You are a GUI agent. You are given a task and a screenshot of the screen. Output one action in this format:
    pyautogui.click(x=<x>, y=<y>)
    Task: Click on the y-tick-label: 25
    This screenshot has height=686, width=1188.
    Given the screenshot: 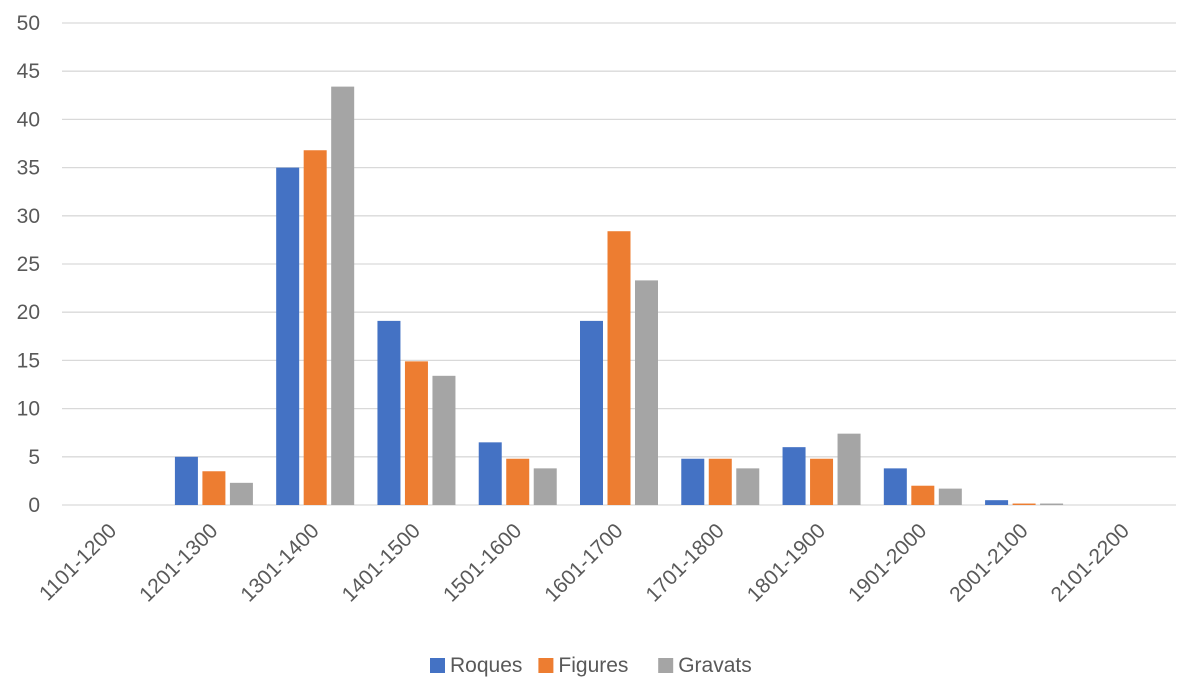 What is the action you would take?
    pyautogui.click(x=28, y=264)
    